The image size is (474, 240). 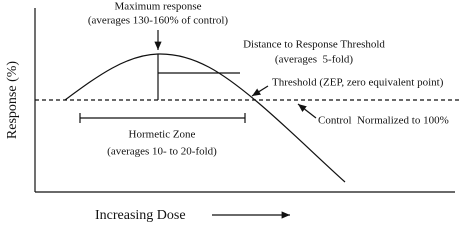 I want to click on annotation: Distance to Response Threshold, so click(x=314, y=45).